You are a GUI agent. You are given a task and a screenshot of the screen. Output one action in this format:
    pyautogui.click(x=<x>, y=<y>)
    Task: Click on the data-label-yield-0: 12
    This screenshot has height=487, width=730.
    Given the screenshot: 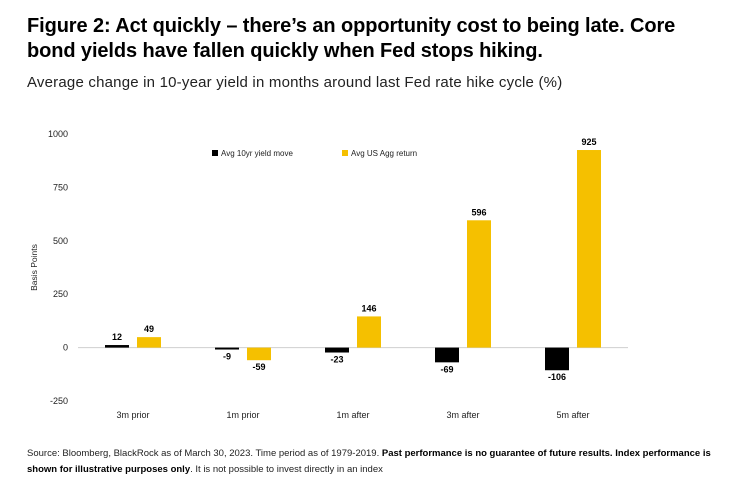 What is the action you would take?
    pyautogui.click(x=117, y=337)
    